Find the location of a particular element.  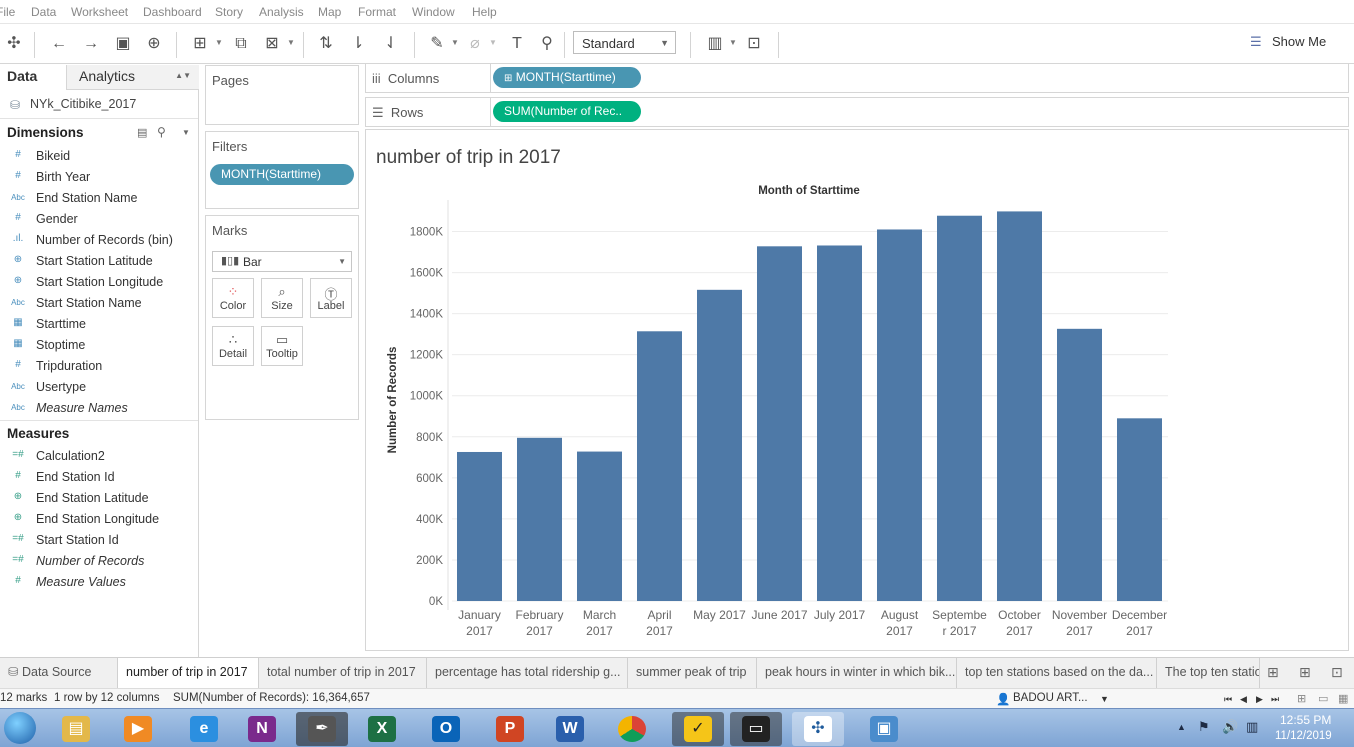

highlight-icon: ✎ is located at coordinates (437, 43).